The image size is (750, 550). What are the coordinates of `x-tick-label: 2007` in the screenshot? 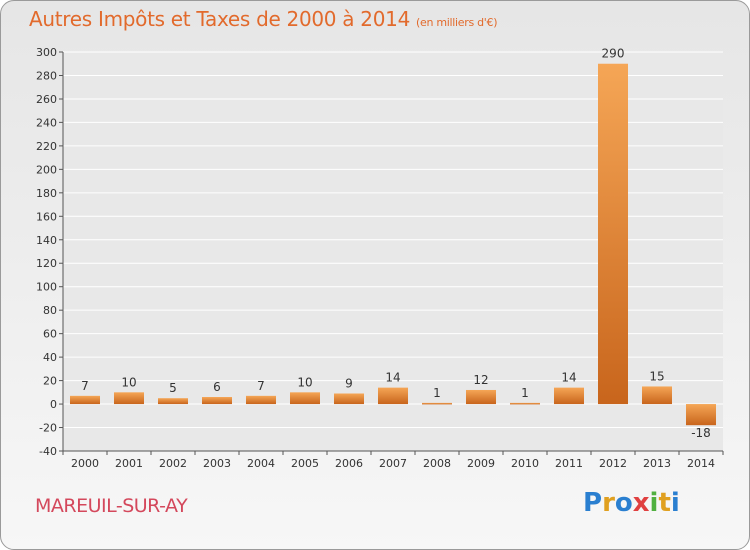 It's located at (393, 463).